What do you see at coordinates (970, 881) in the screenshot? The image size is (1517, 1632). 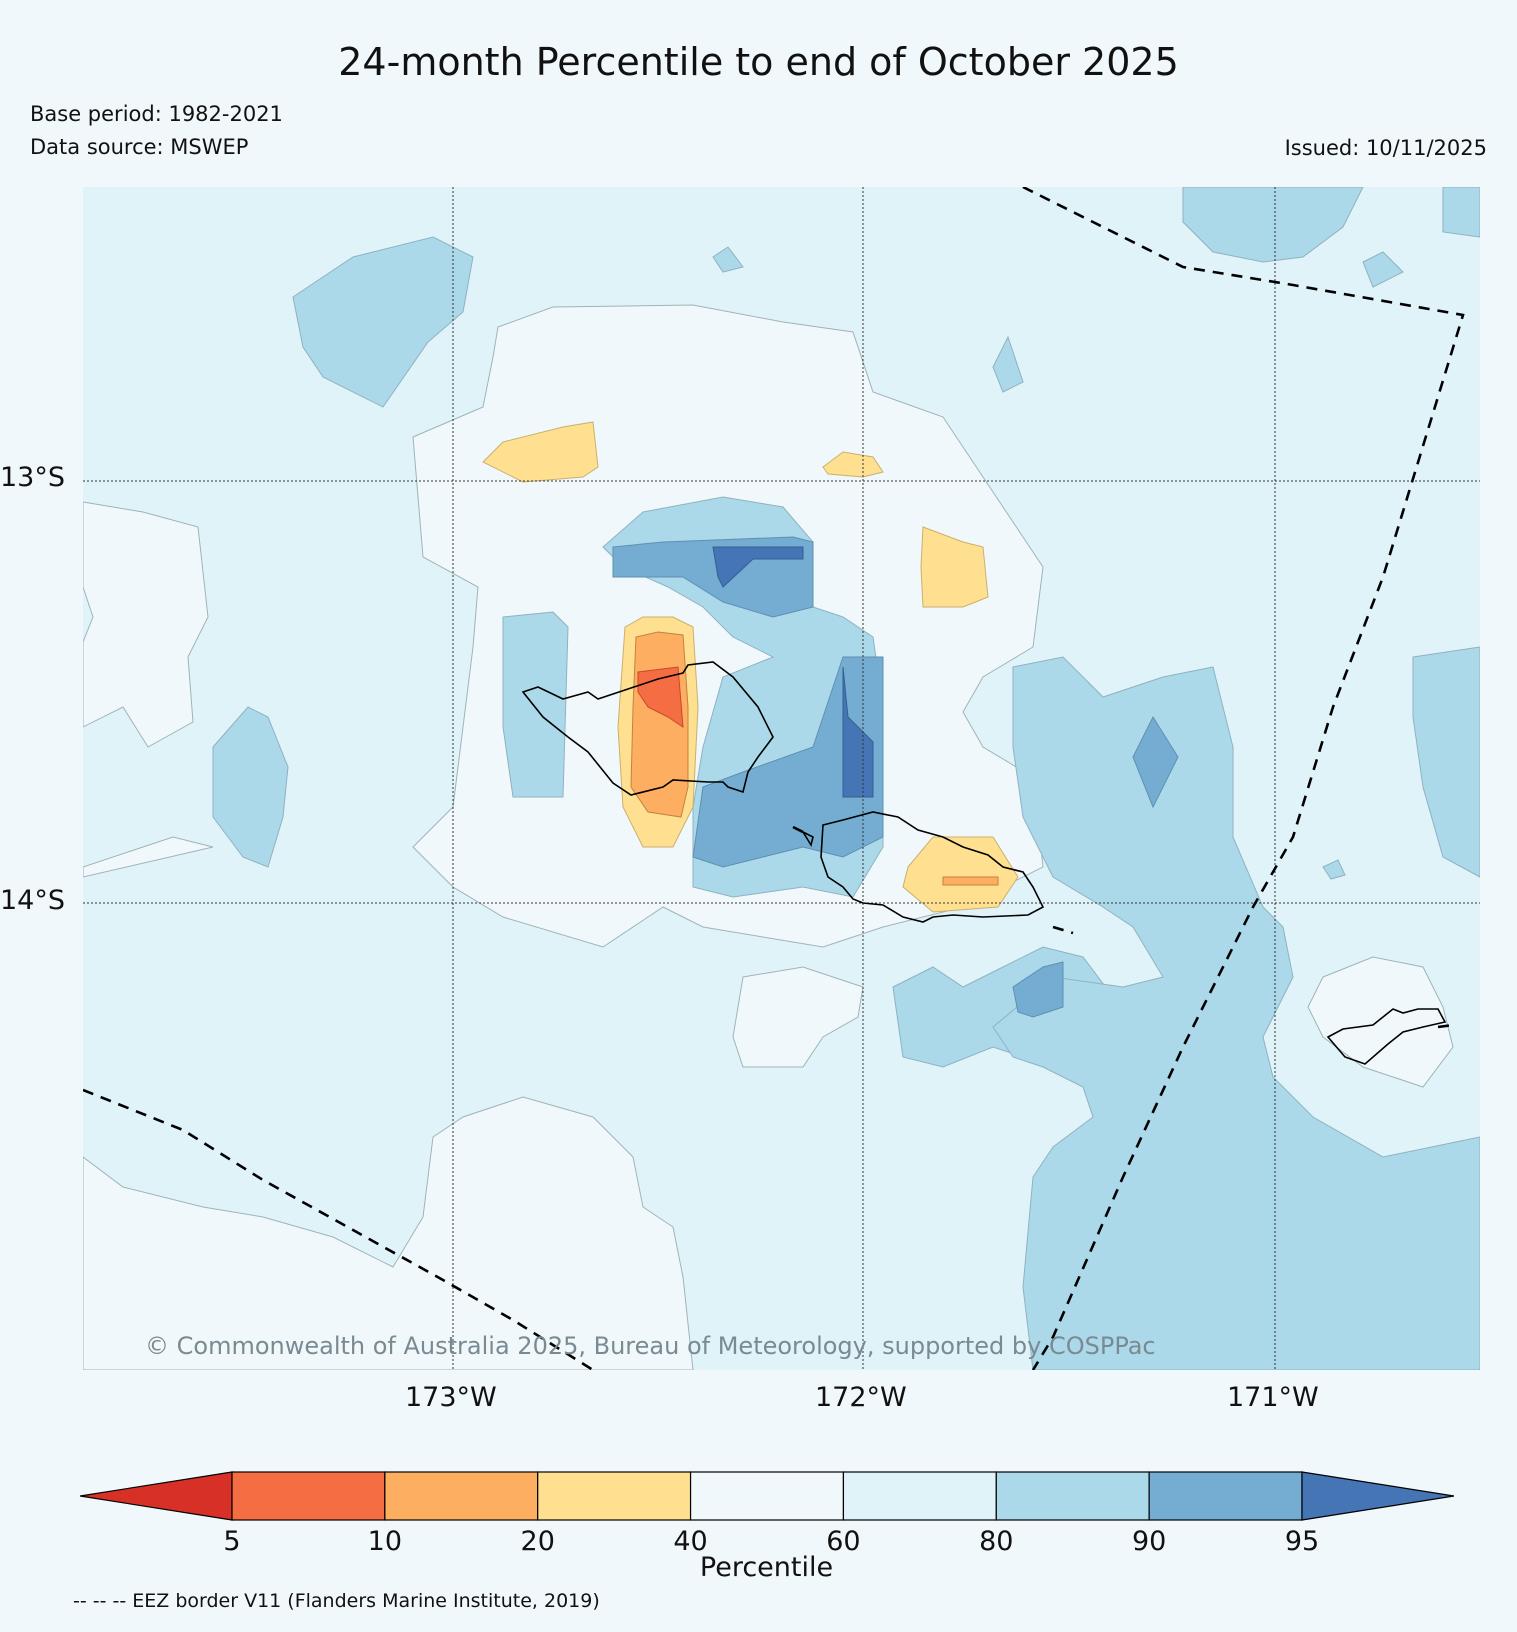 I see `band-10-20-south` at bounding box center [970, 881].